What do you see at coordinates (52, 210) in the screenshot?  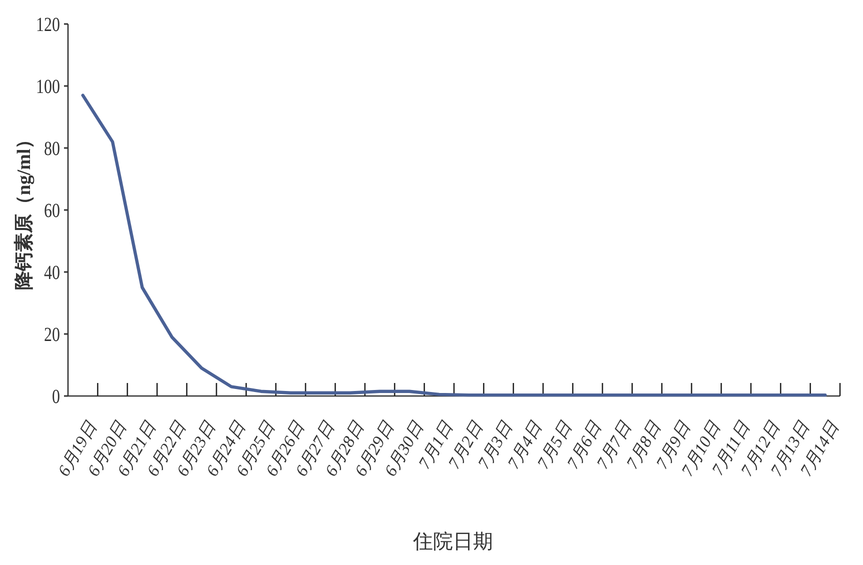 I see `y-tick-label: 60` at bounding box center [52, 210].